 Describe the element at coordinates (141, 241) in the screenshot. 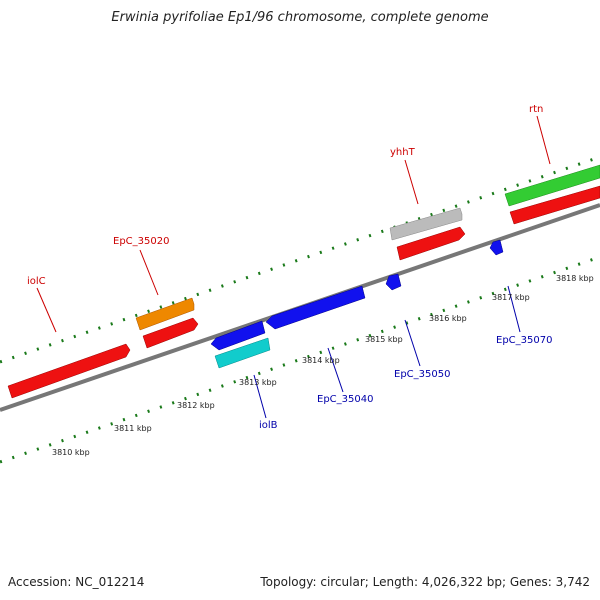

I see `label-EpC_35020: EpC_35020` at that location.